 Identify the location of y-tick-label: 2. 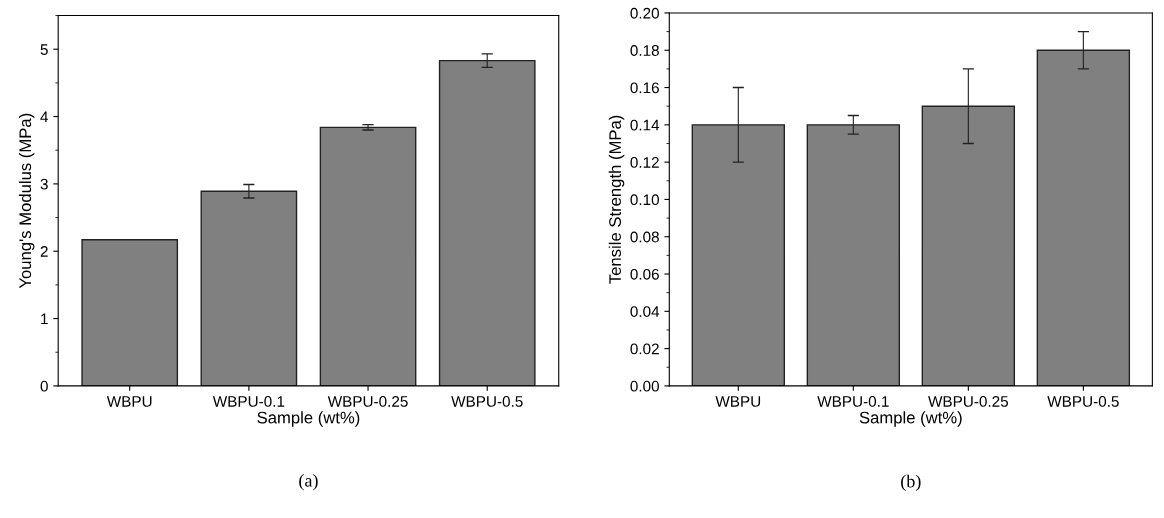
(44, 251).